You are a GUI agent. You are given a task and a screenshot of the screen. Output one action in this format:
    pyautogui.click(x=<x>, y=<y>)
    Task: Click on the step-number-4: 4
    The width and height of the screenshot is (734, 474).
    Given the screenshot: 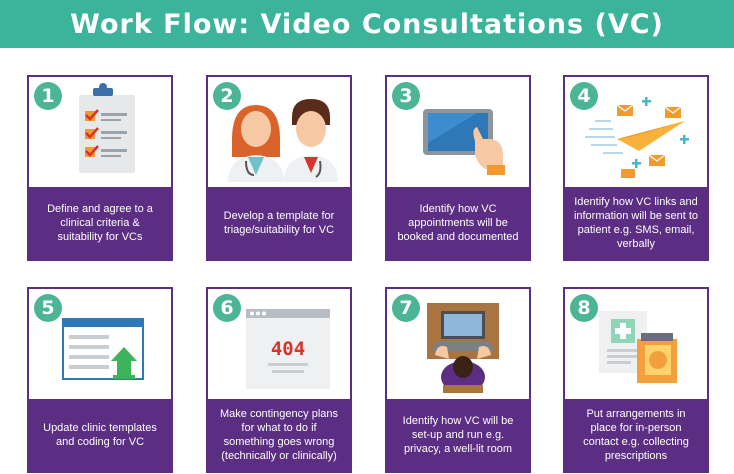 What is the action you would take?
    pyautogui.click(x=584, y=96)
    